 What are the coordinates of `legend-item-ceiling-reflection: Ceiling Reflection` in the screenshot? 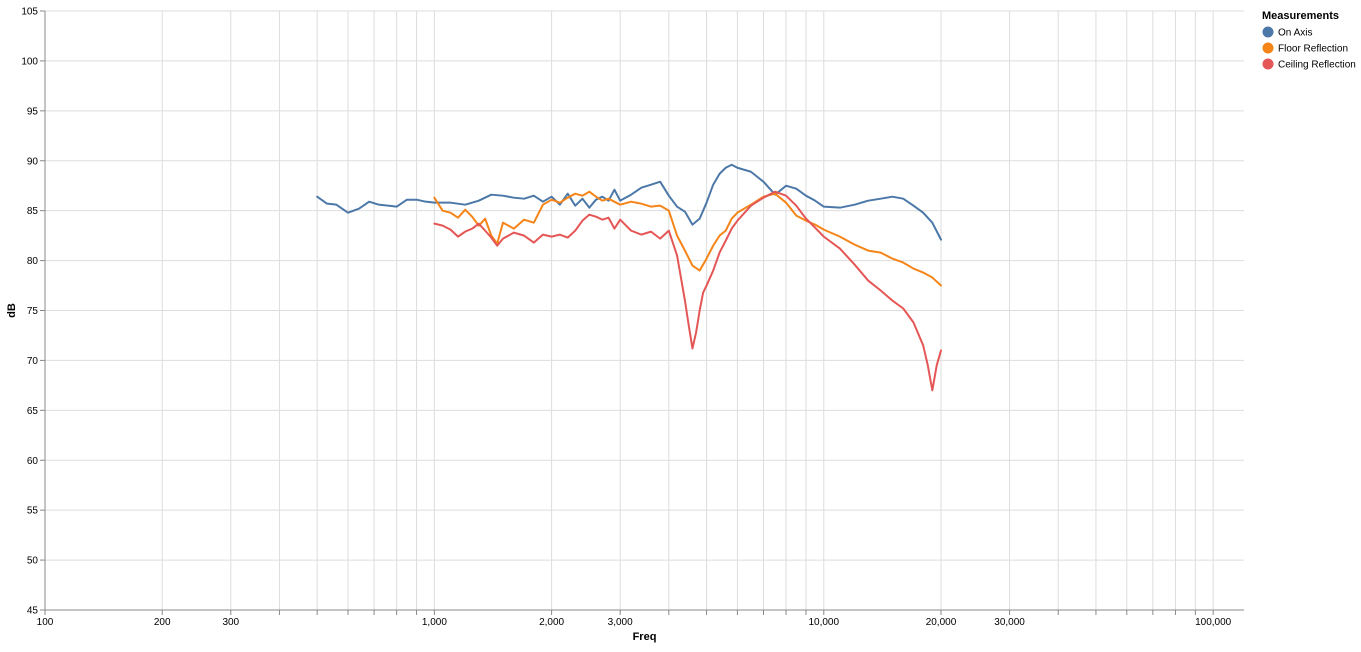 It's located at (1309, 64).